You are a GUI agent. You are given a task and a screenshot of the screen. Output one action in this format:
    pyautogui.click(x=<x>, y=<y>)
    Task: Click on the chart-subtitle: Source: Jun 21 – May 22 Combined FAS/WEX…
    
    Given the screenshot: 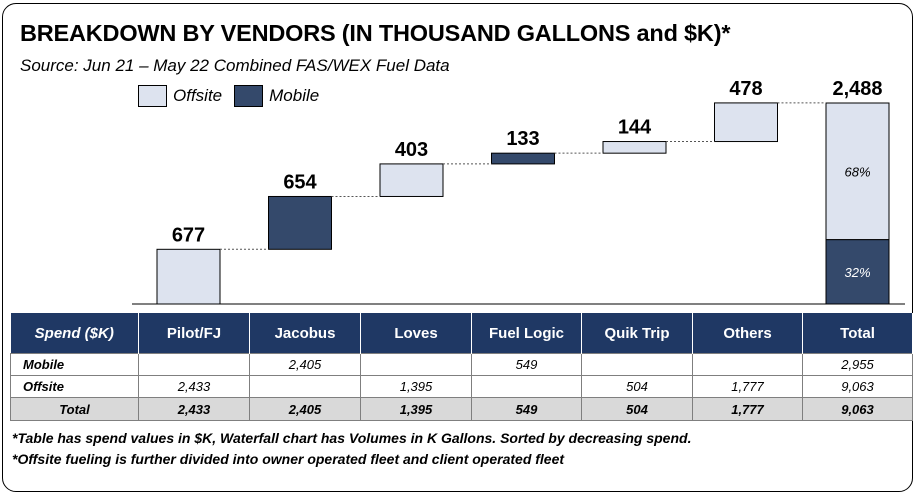 What is the action you would take?
    pyautogui.click(x=235, y=65)
    